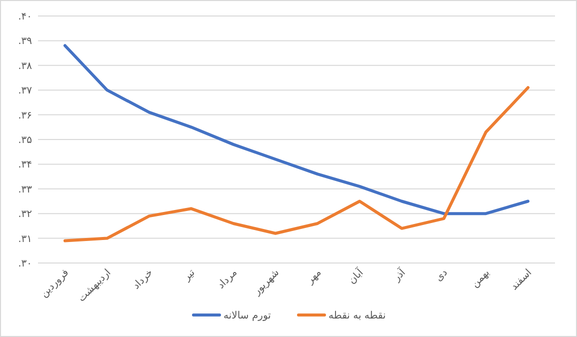 This screenshot has height=337, width=577. I want to click on x-tick-label: آبان, so click(356, 275).